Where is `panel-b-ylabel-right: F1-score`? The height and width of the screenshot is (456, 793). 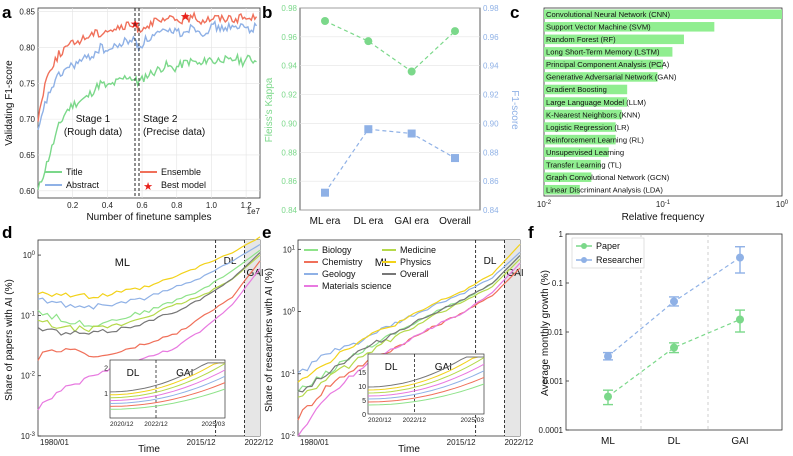
panel-b-ylabel-right: F1-score is located at coordinates (514, 110).